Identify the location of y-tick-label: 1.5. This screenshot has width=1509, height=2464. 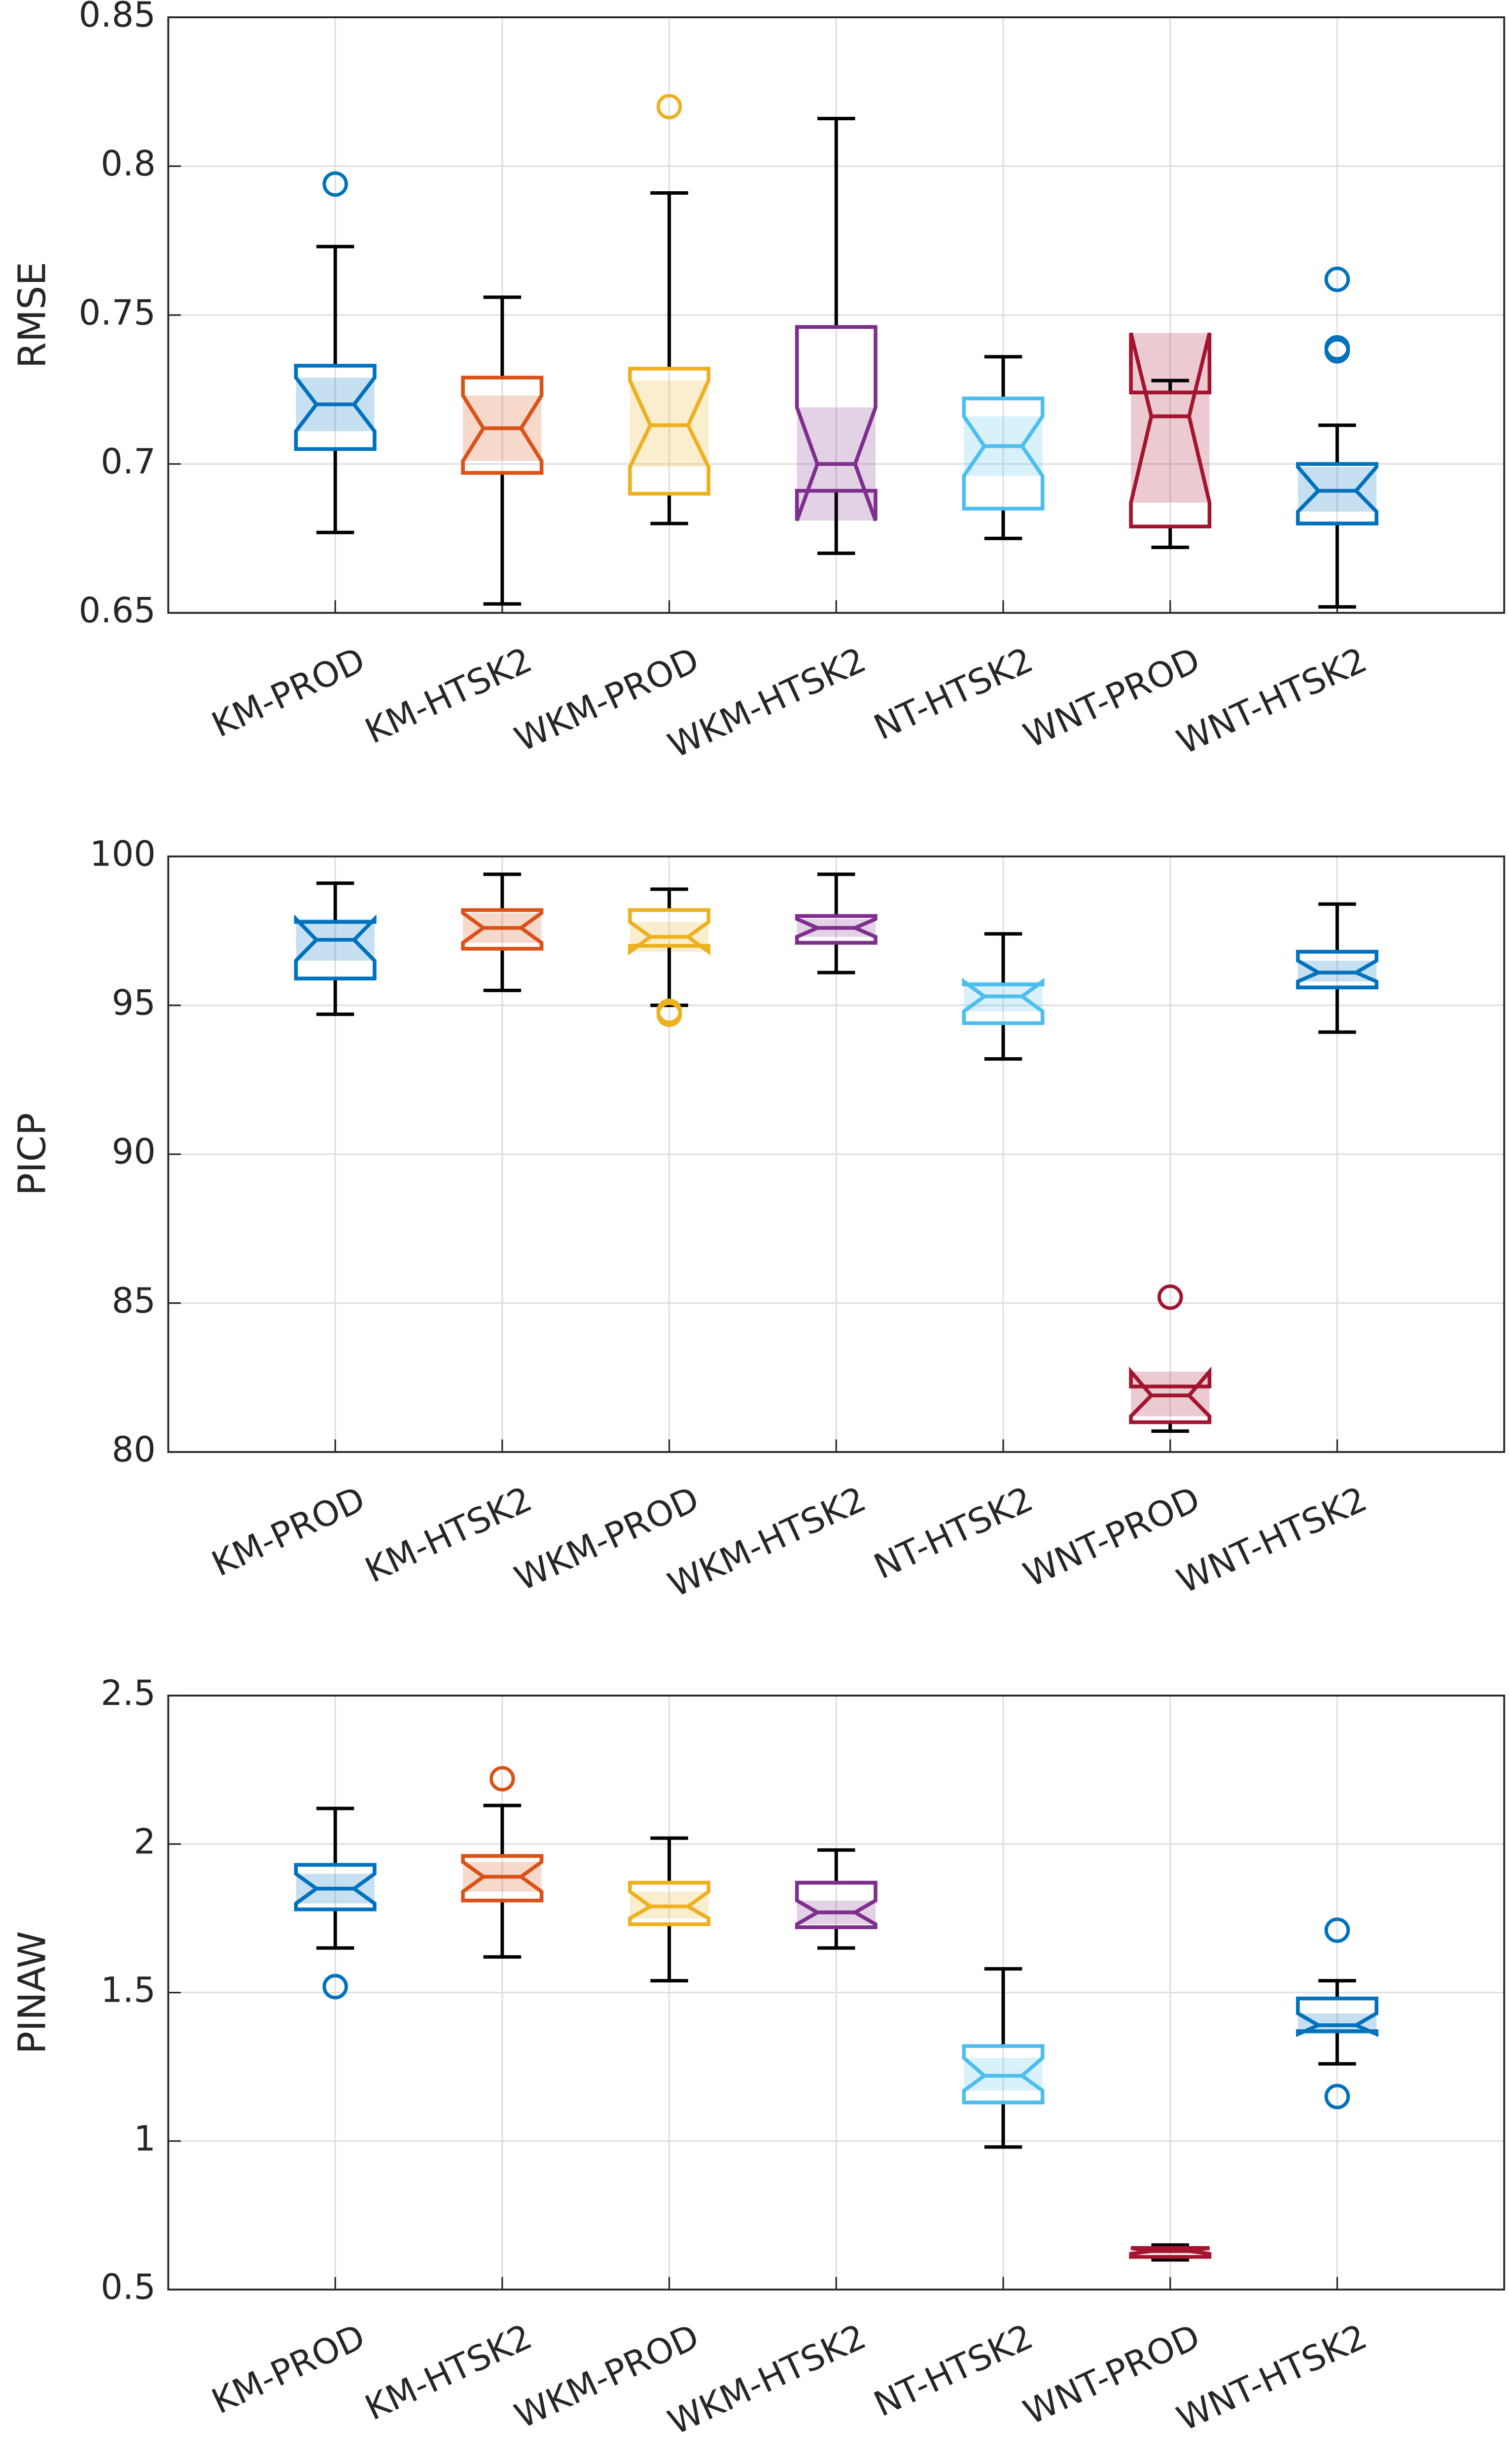
(128, 1990).